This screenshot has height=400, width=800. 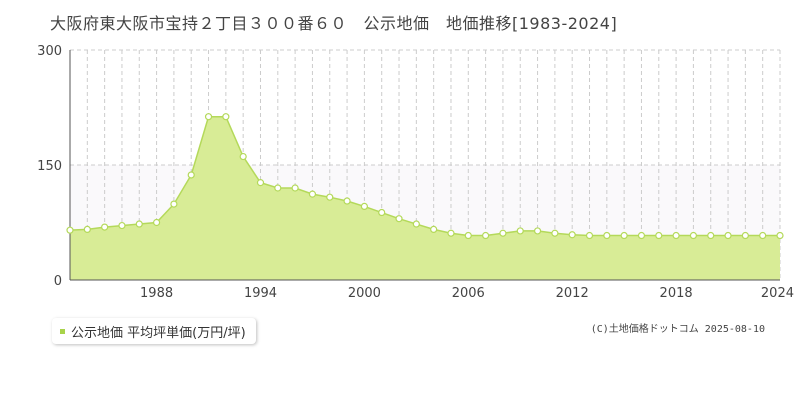 I want to click on y-tick-label: 300, so click(x=49, y=51).